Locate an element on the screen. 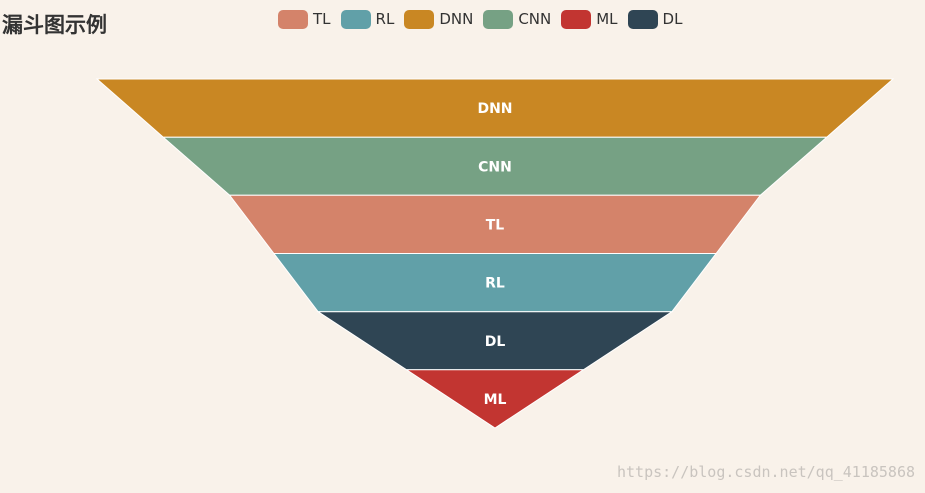  funnel-label-cnn: CNN is located at coordinates (495, 167).